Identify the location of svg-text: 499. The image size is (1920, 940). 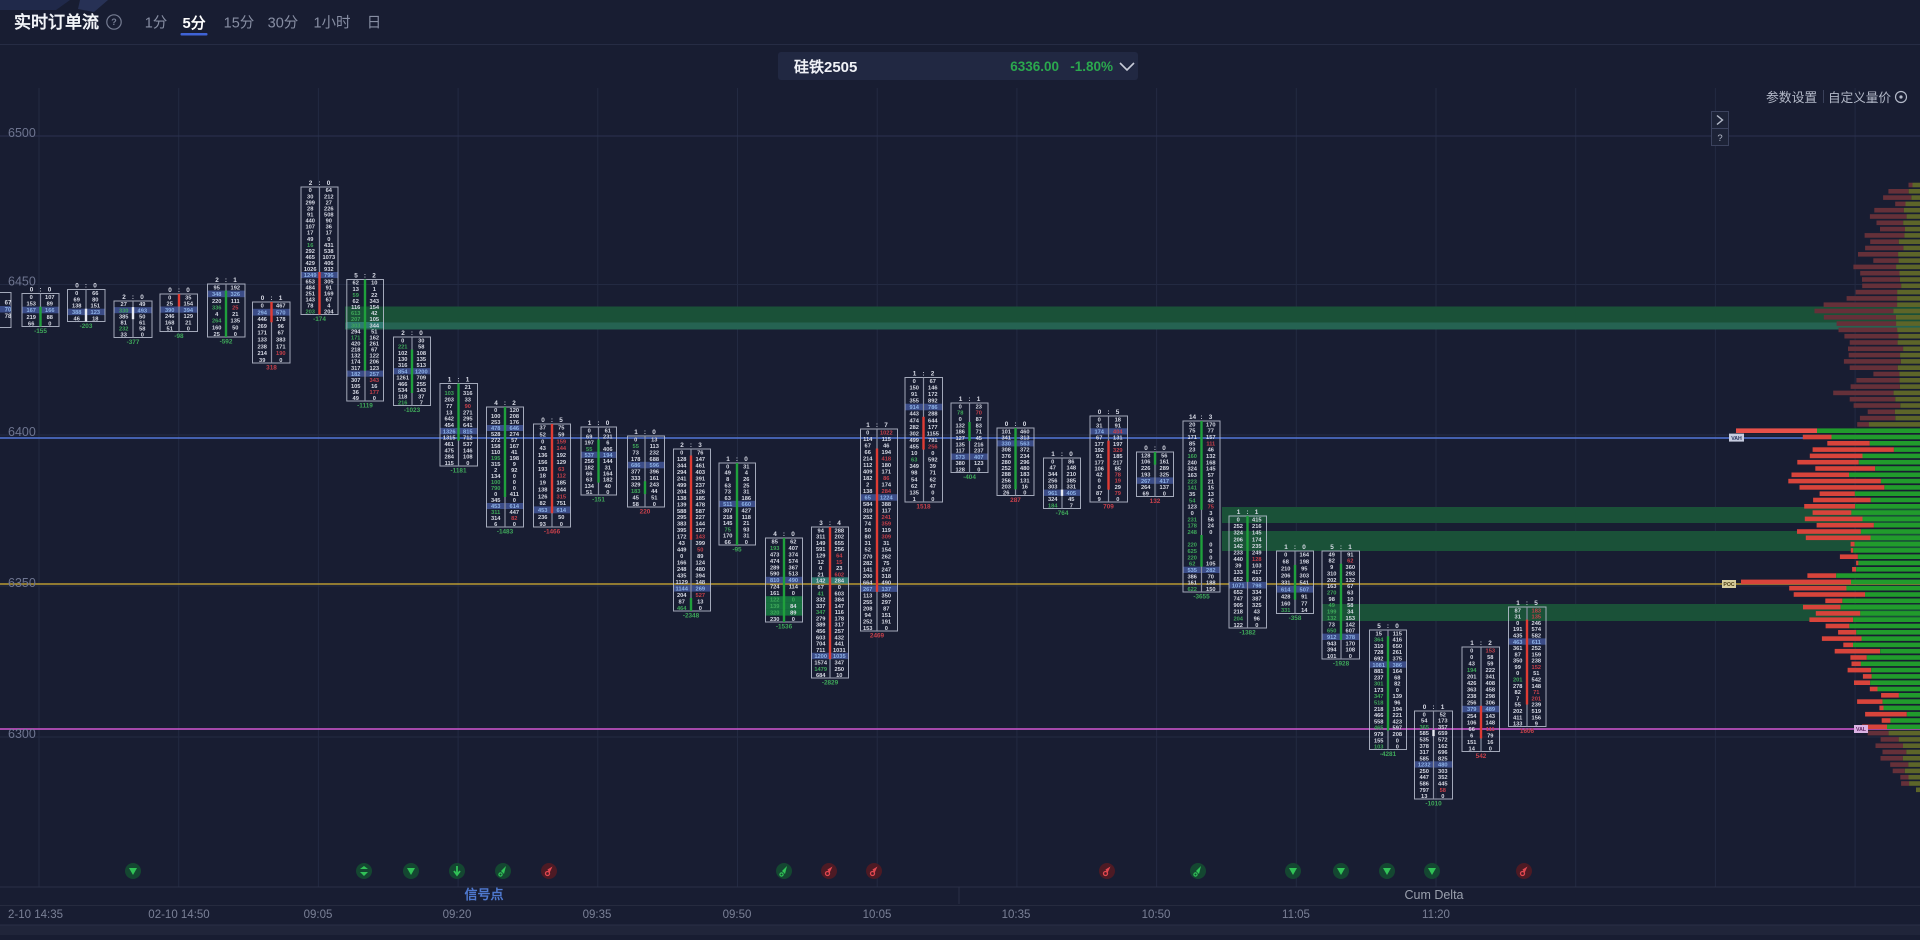
(682, 486).